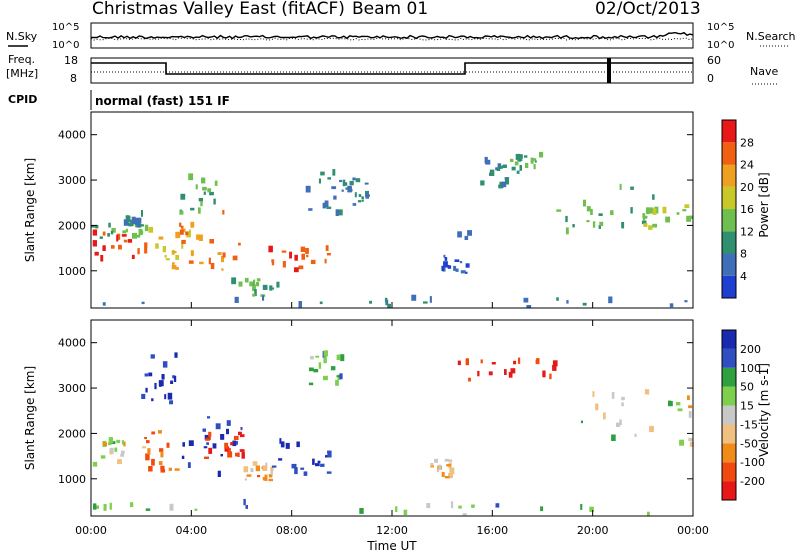  Describe the element at coordinates (714, 60) in the screenshot. I see `nave-tick-top: 60` at that location.